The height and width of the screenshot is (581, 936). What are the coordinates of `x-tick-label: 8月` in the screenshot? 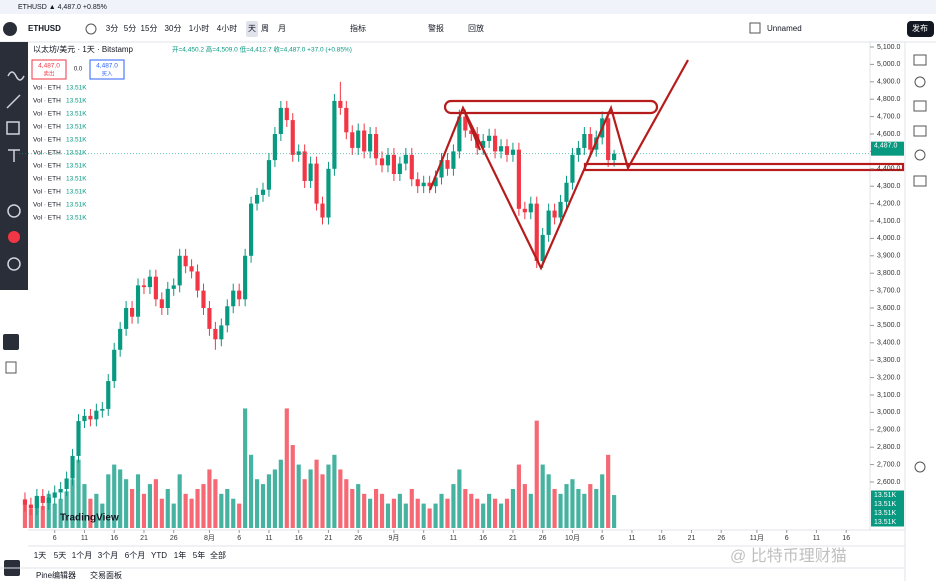 It's located at (209, 538).